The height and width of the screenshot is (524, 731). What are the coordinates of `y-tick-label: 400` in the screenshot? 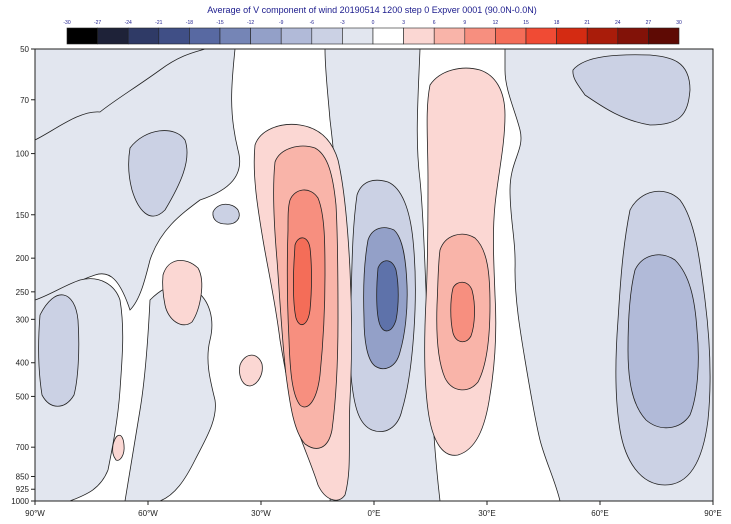 It's located at (23, 363).